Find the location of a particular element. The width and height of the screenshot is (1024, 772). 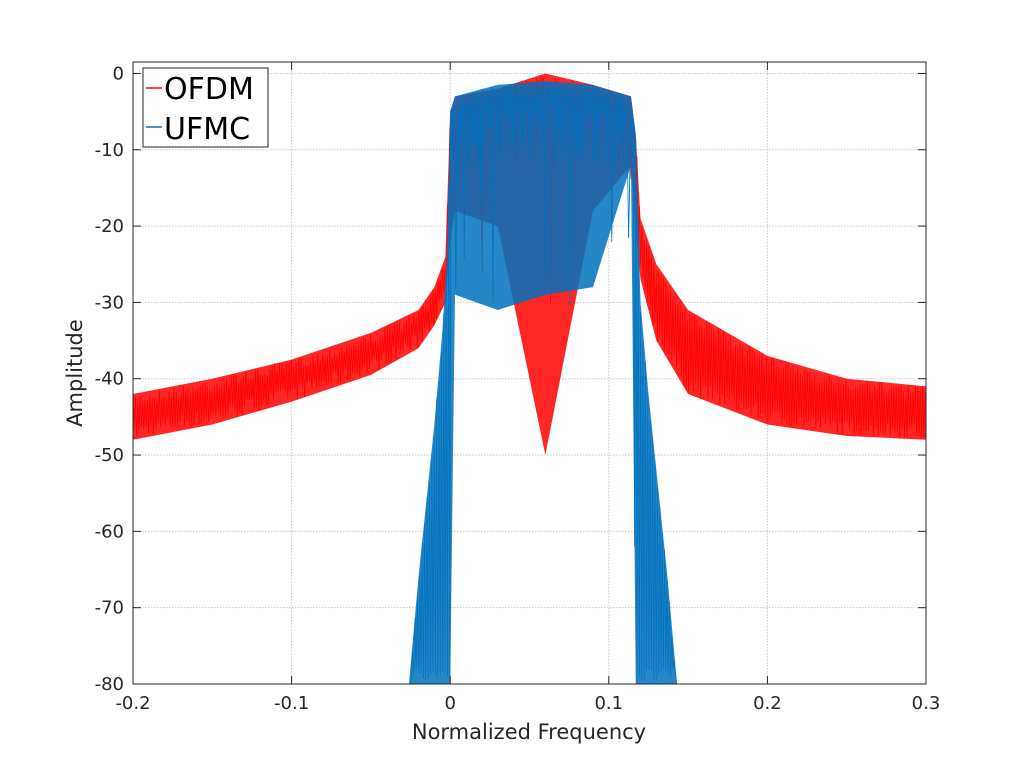

x-tick-label: 0.1 is located at coordinates (608, 703).